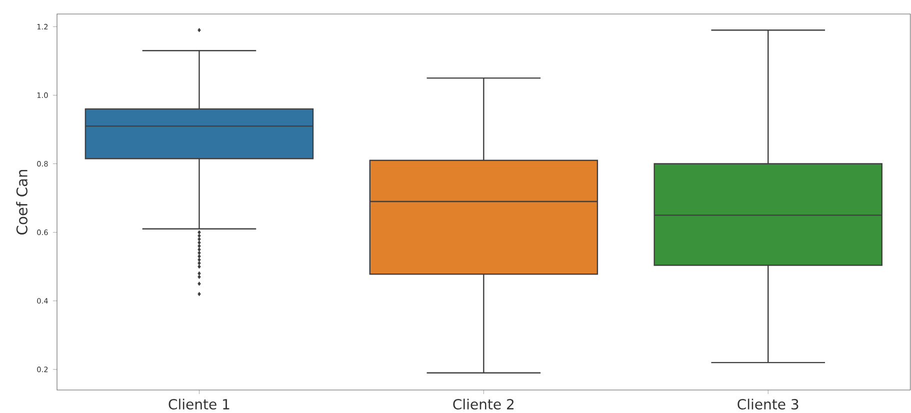  Describe the element at coordinates (199, 404) in the screenshot. I see `x-tick-label: Cliente 1` at that location.